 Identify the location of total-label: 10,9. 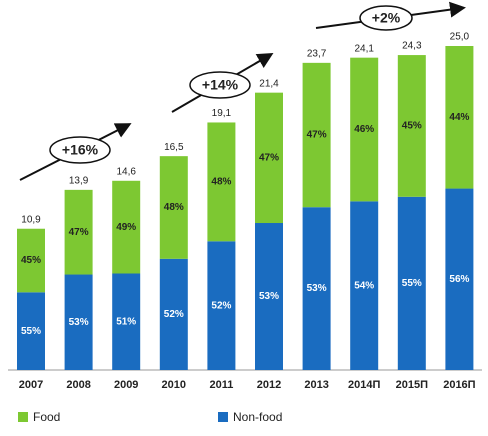
(31, 219).